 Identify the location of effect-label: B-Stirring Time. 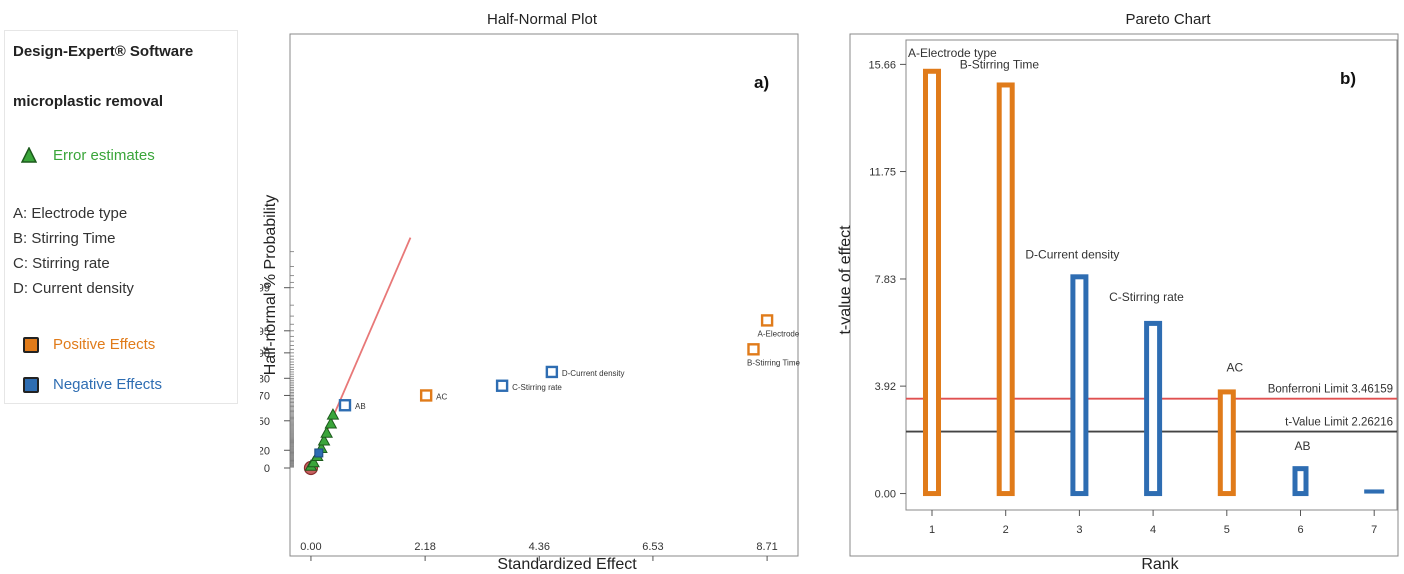
(773, 362).